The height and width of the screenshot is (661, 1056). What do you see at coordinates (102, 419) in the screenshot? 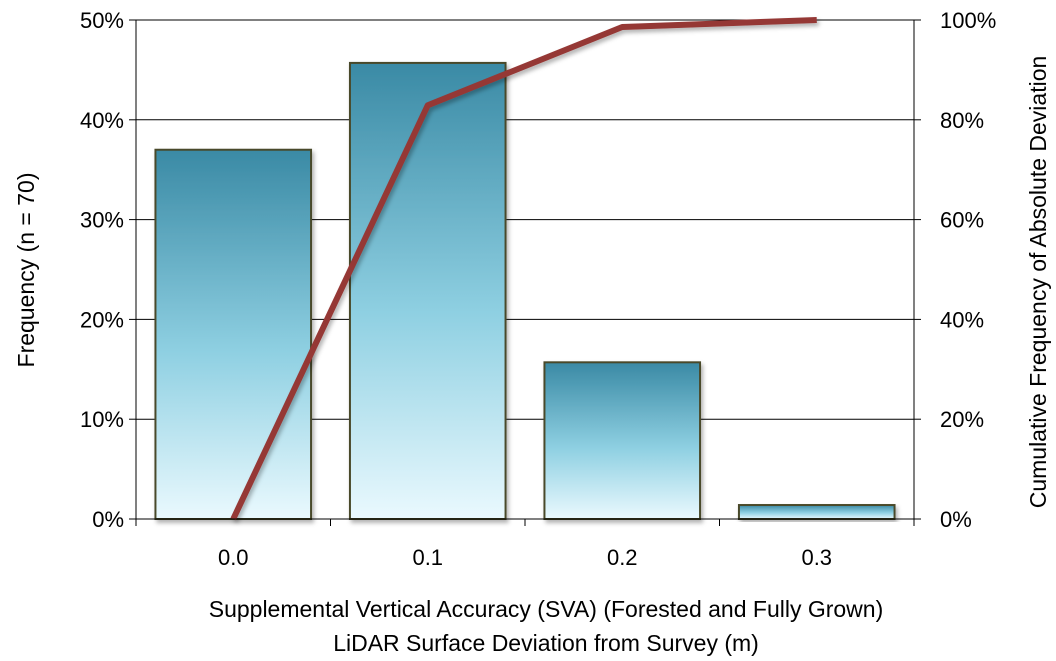
I see `left-tick-label: 10%` at bounding box center [102, 419].